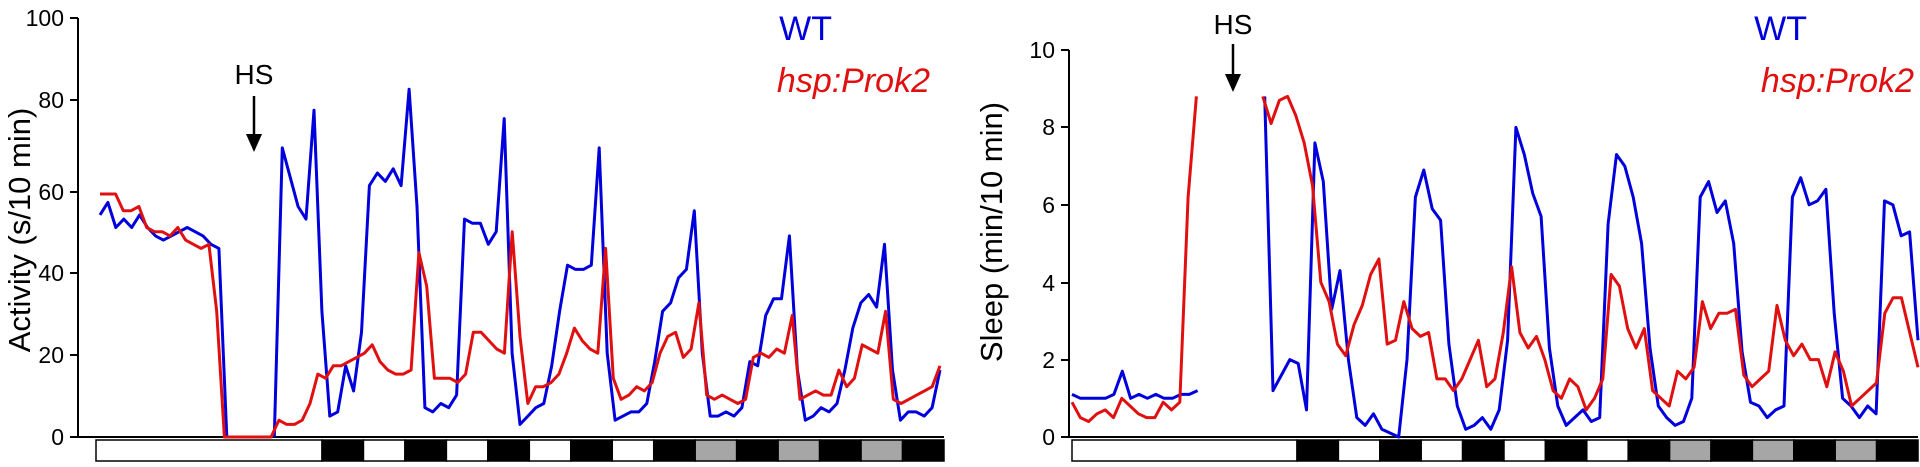 This screenshot has height=467, width=1920. What do you see at coordinates (163, 319) in the screenshot?
I see `activity-series-wt-line` at bounding box center [163, 319].